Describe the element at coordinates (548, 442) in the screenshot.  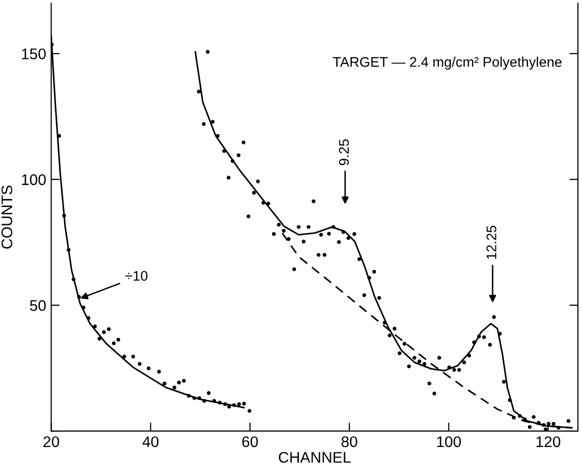
I see `x-tick-label: 120` at that location.